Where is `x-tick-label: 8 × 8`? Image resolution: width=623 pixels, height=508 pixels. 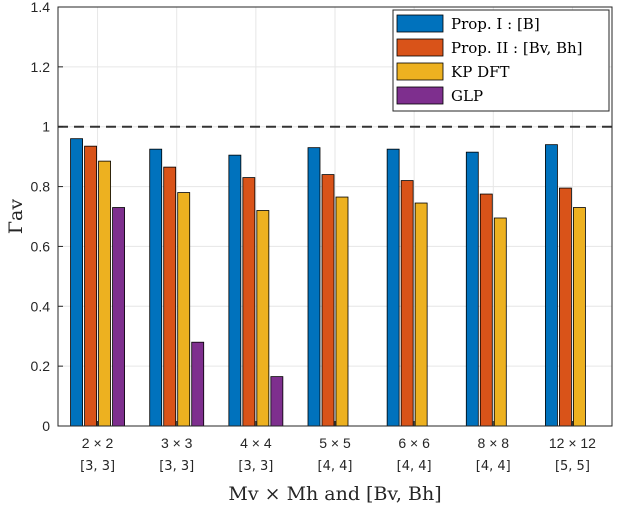
x-tick-label: 8 × 8 is located at coordinates (494, 443).